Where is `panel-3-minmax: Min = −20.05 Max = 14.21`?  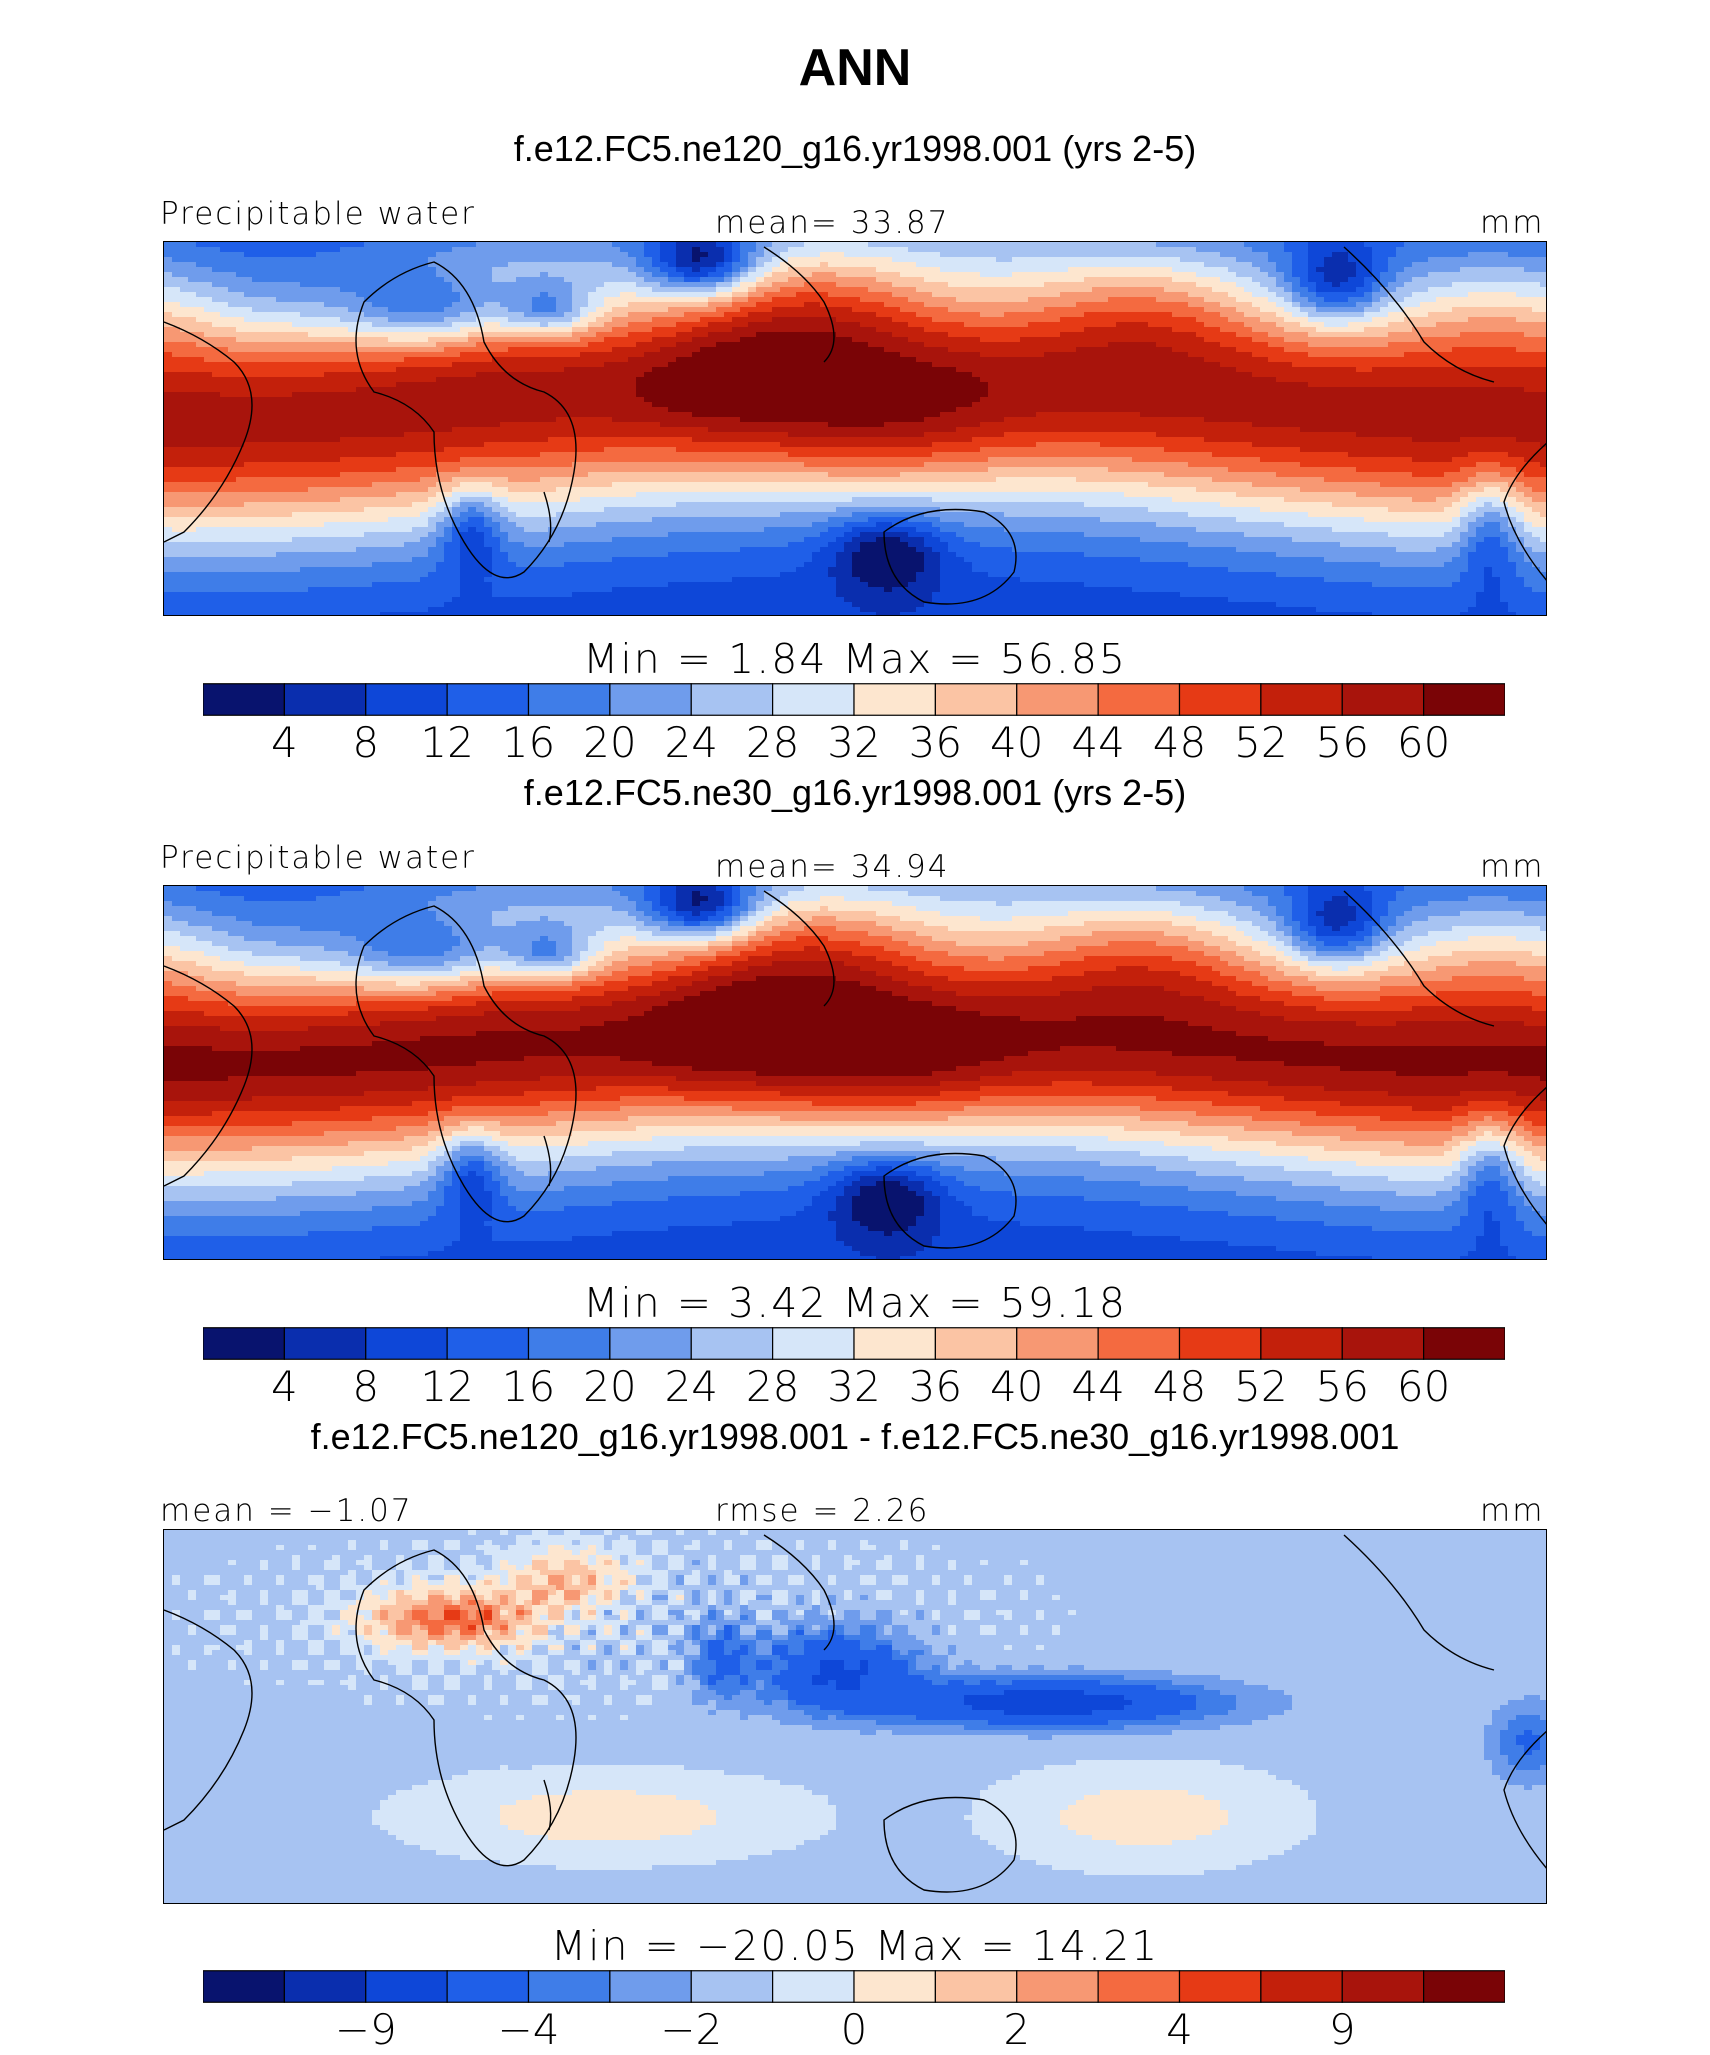
panel-3-minmax: Min = −20.05 Max = 14.21 is located at coordinates (855, 1946).